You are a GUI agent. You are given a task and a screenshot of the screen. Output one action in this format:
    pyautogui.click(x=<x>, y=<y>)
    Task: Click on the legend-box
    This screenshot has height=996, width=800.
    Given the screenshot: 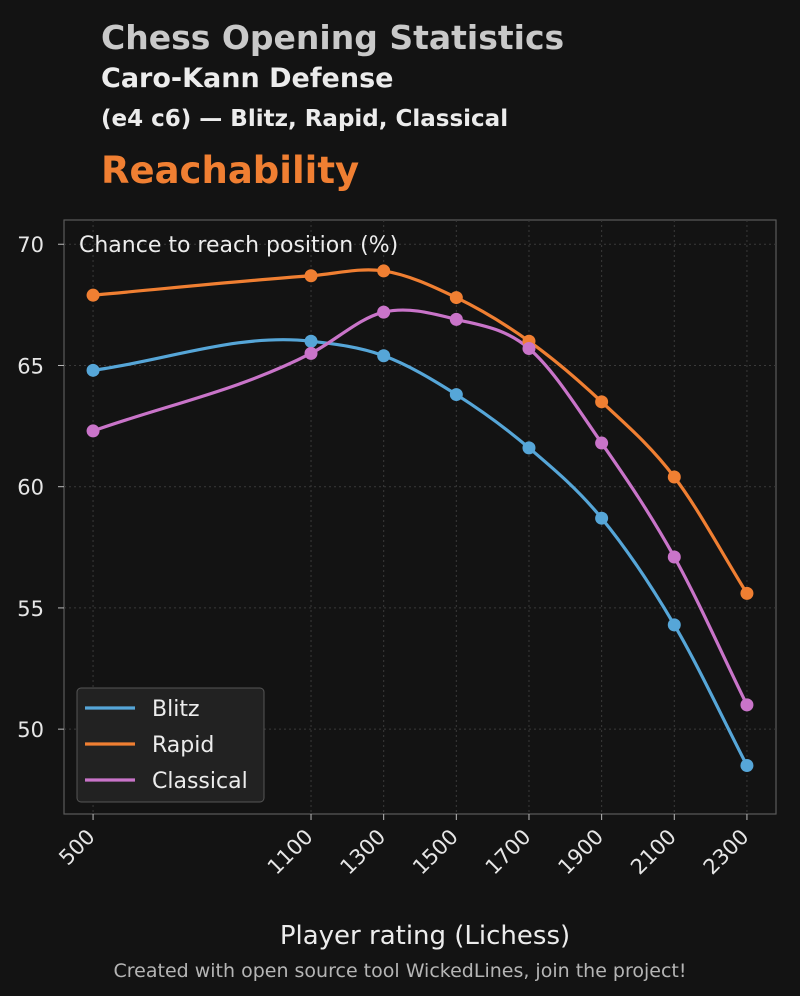 What is the action you would take?
    pyautogui.click(x=170, y=745)
    